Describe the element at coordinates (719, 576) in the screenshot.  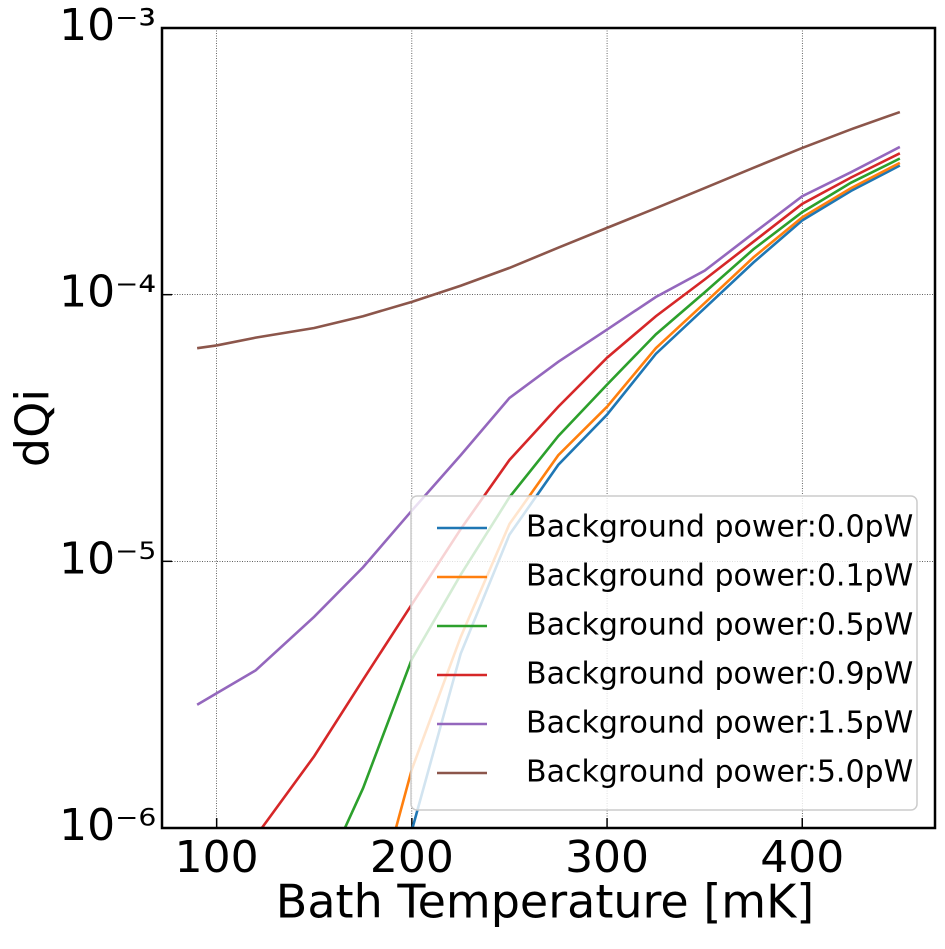
I see `legend-label: Background power:0.1pW` at that location.